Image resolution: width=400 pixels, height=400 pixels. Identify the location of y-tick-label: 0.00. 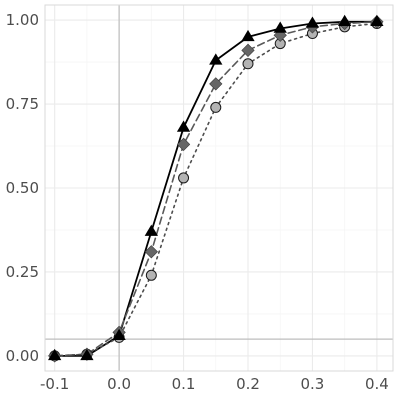
(22, 356).